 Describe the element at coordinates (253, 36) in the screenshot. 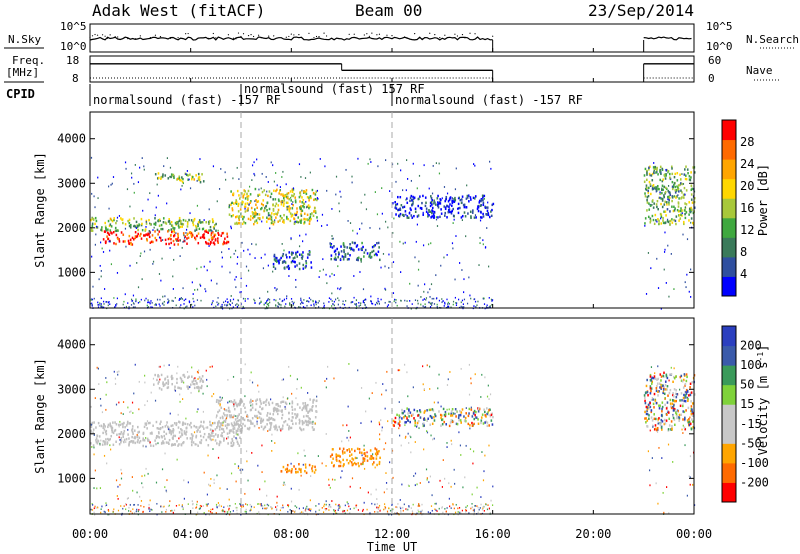

I see `nsearch-point` at that location.